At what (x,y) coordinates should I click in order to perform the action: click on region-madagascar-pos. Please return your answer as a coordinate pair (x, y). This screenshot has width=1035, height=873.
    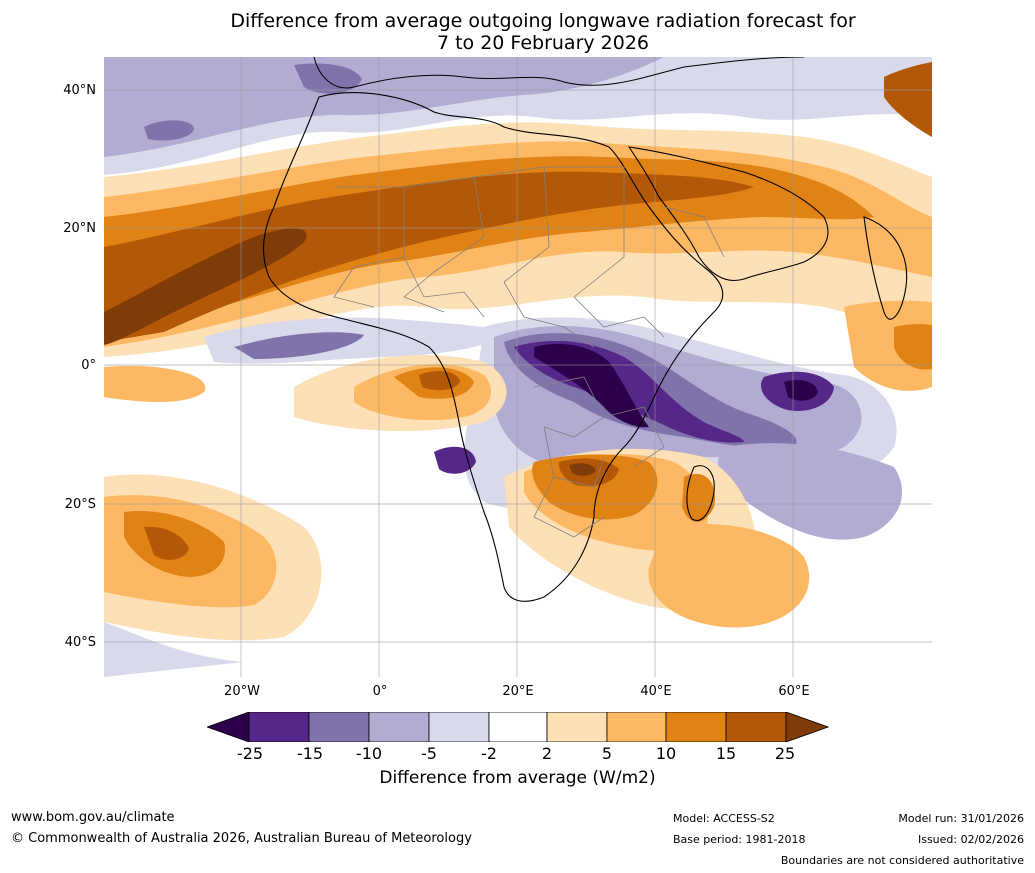
    Looking at the image, I should click on (698, 497).